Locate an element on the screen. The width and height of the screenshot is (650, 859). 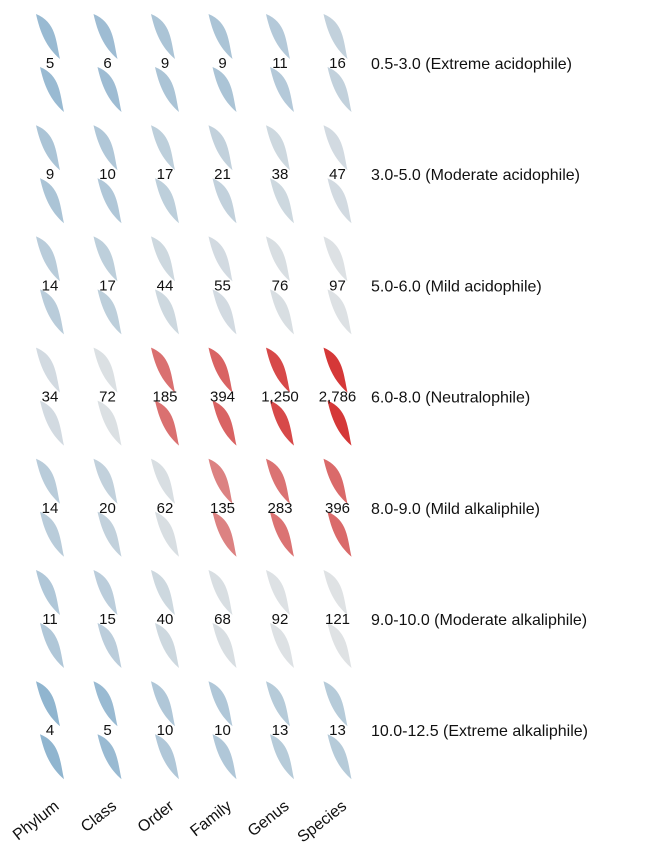
heatmap-cell: 9 is located at coordinates (165, 63).